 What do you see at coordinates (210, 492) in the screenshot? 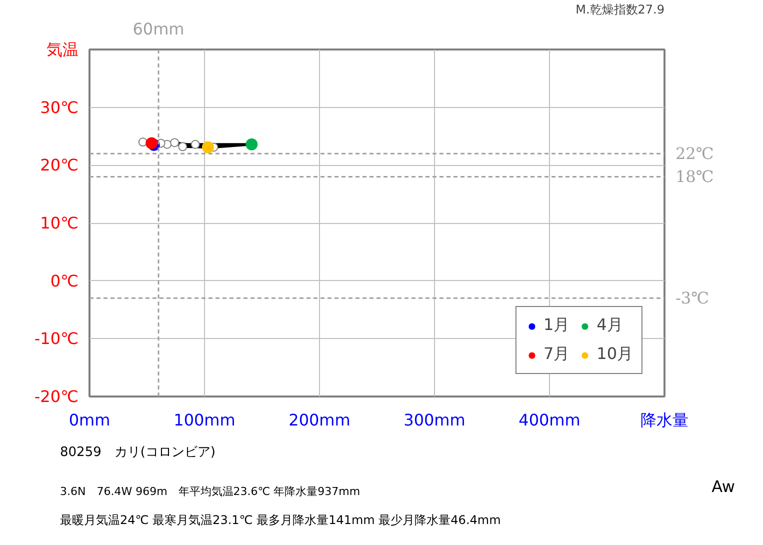
I see `text: 3.6N 76.4W 969m 年平均気温23.6℃ 年降水量937mm` at bounding box center [210, 492].